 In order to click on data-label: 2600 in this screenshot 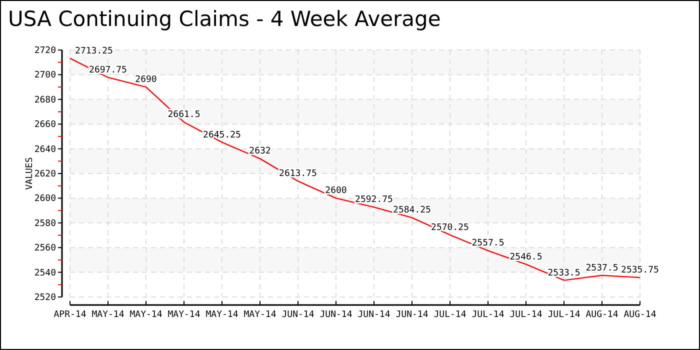, I will do `click(336, 191)`.